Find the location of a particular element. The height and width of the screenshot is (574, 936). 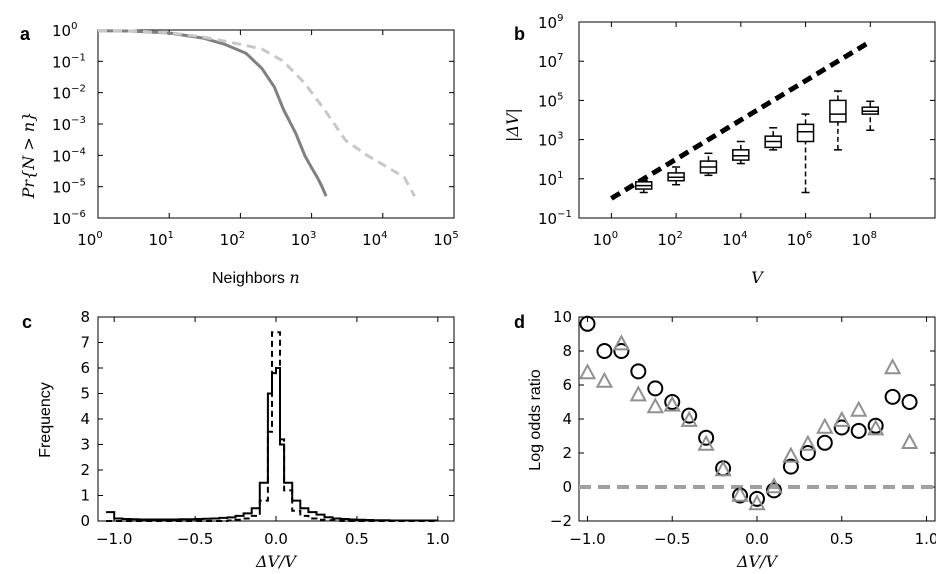

plot-d-xlabel: ΔV/V is located at coordinates (757, 561).